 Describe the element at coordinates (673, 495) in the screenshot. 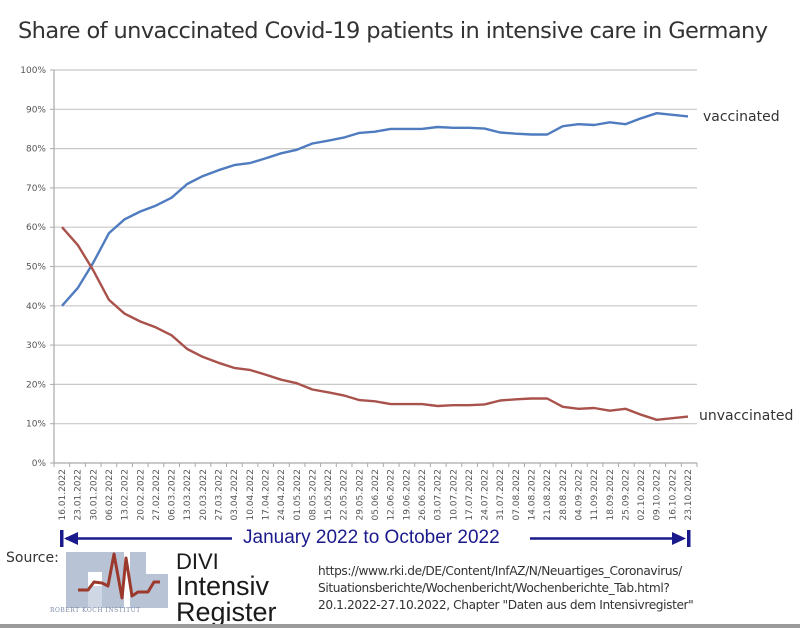

I see `x-tick-label: 16.10.2022` at that location.